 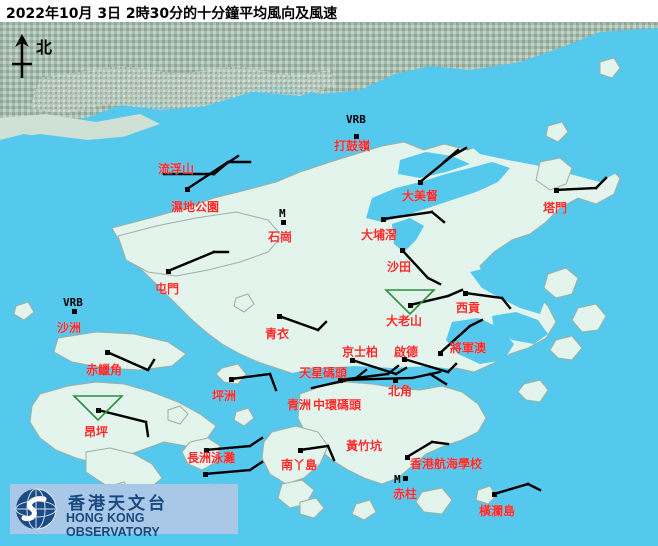 What do you see at coordinates (123, 423) in the screenshot?
I see `lantau-island` at bounding box center [123, 423].